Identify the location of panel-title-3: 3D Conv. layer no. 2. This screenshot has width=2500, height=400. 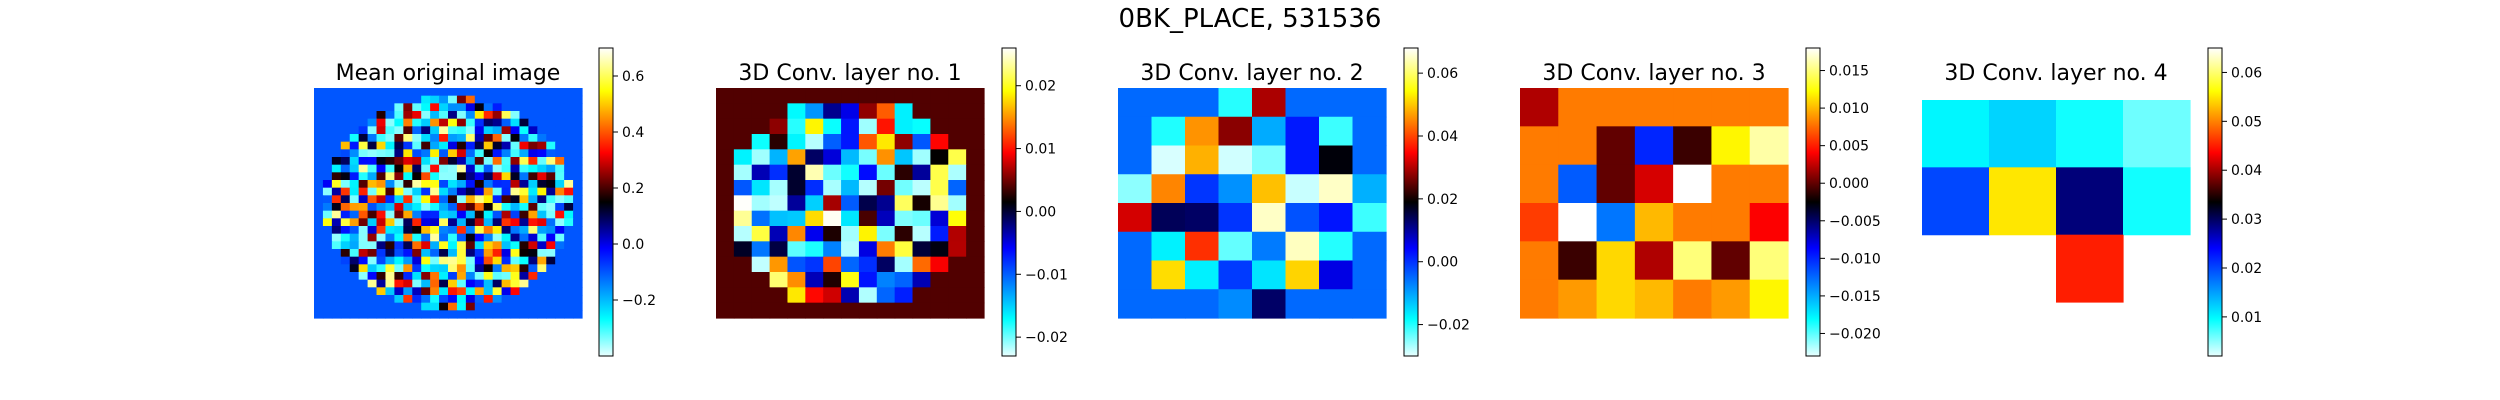
(1251, 73).